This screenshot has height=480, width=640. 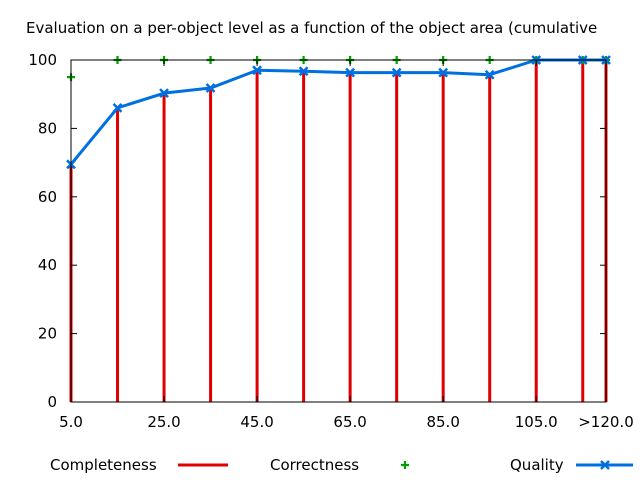 What do you see at coordinates (52, 402) in the screenshot?
I see `y-tick-label: 0` at bounding box center [52, 402].